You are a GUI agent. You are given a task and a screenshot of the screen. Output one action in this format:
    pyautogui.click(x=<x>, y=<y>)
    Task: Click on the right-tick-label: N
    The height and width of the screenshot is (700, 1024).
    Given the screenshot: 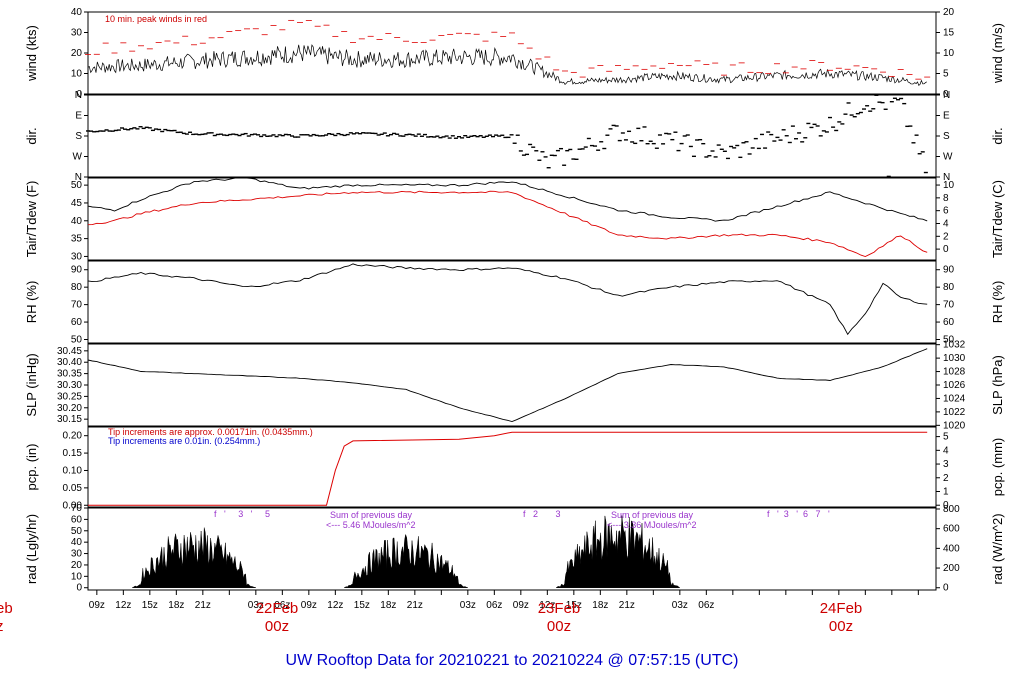 What is the action you would take?
    pyautogui.click(x=946, y=95)
    